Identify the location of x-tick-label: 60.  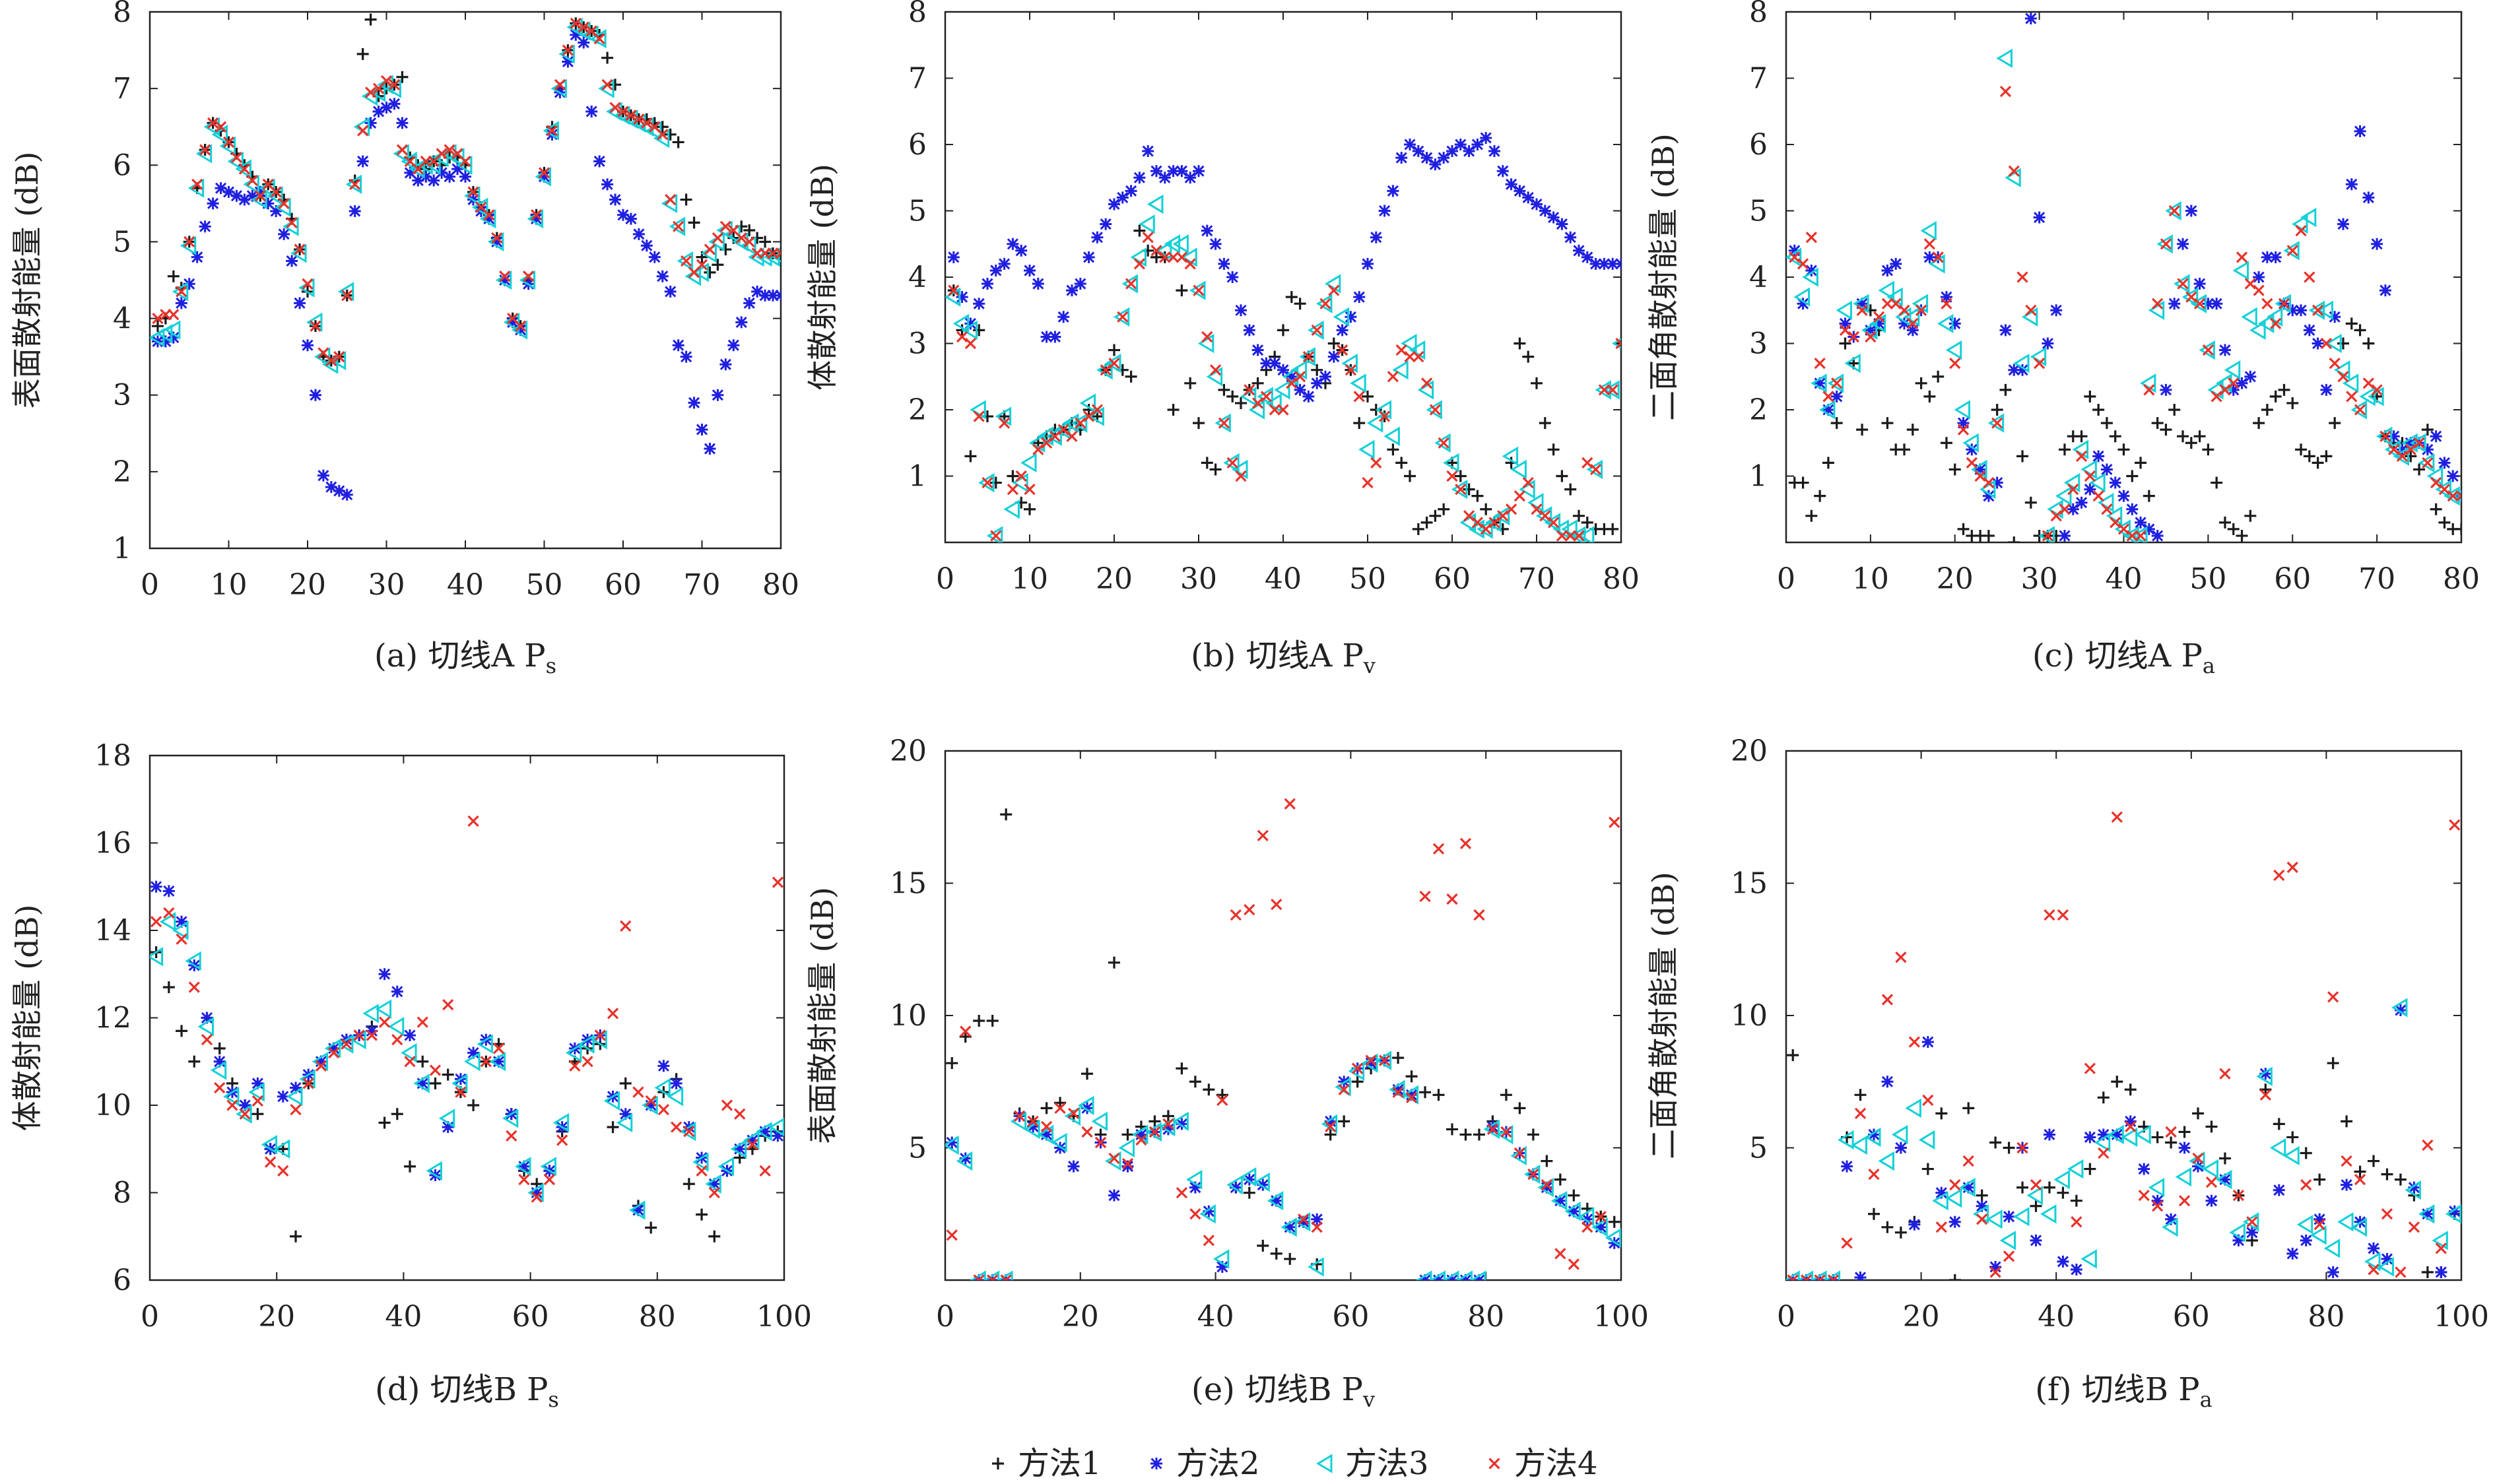
(2292, 579).